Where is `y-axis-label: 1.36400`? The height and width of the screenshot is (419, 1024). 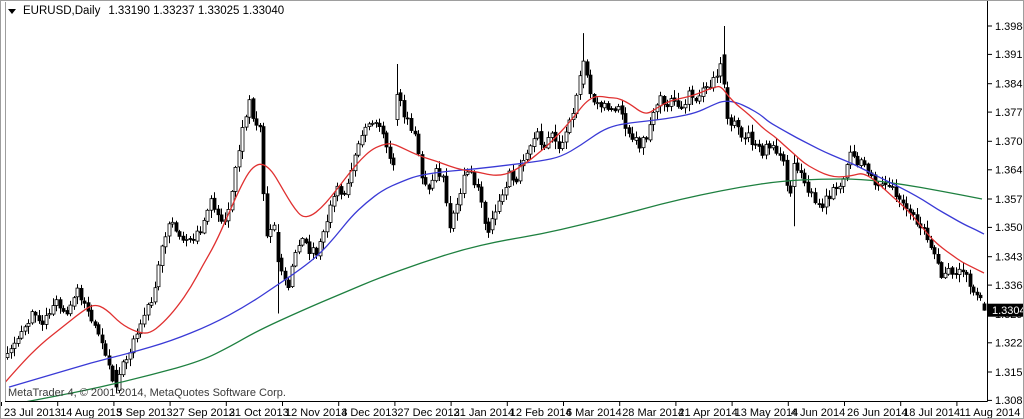 y-axis-label: 1.36400 is located at coordinates (1009, 171).